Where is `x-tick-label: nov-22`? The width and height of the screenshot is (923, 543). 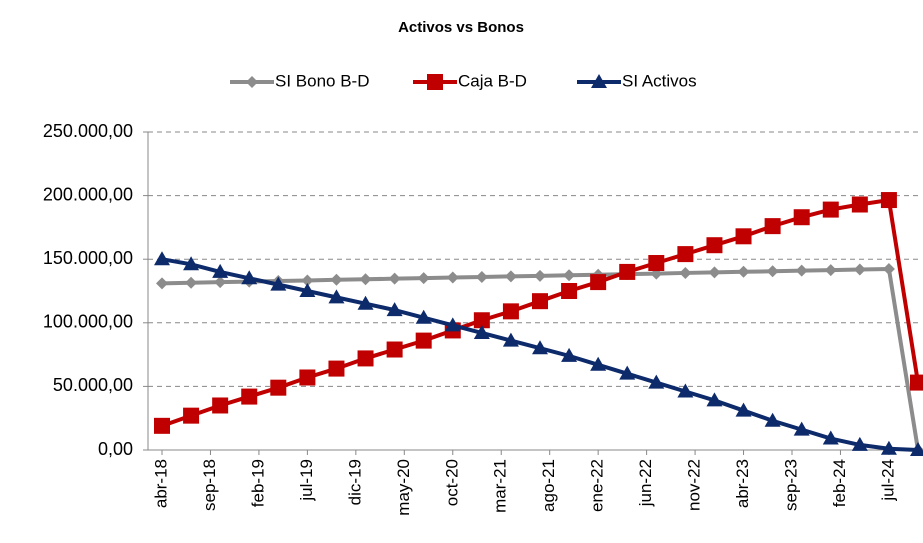
x-tick-label: nov-22 is located at coordinates (694, 485).